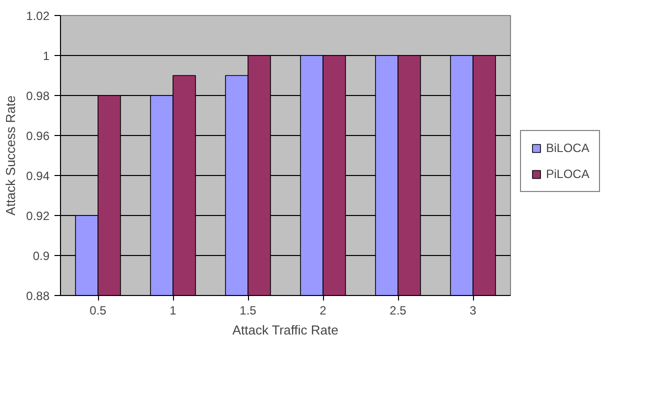 The image size is (647, 419). Describe the element at coordinates (285, 330) in the screenshot. I see `x-axis-title: Attack Traffic Rate` at that location.